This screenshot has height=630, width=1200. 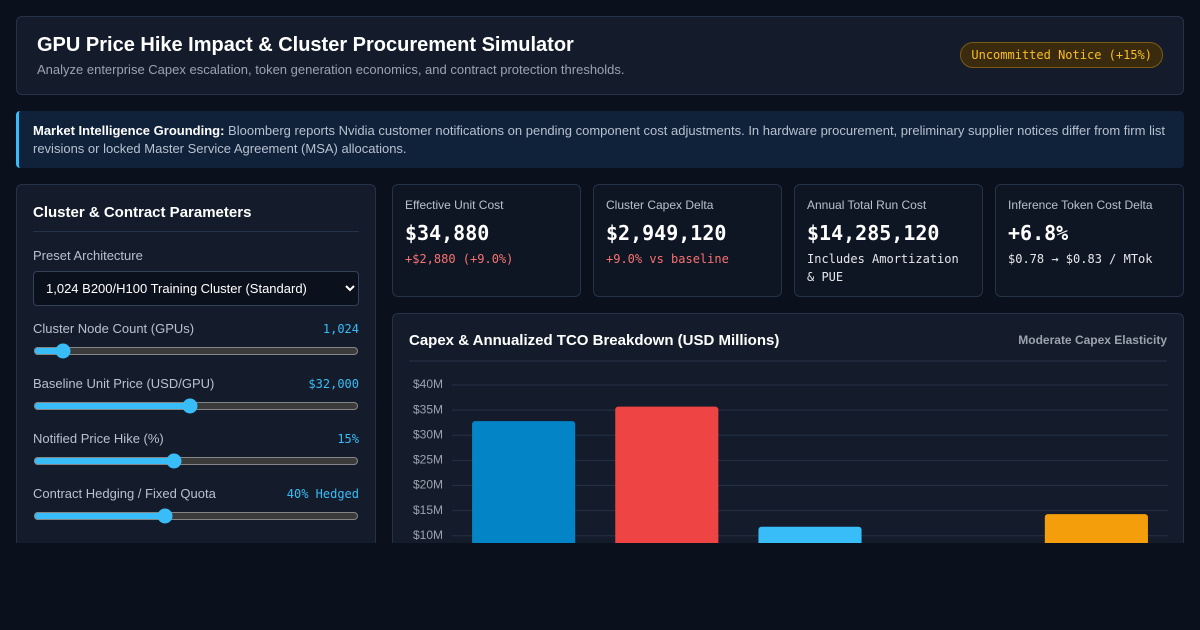 I want to click on field-value: 40% Hedged, so click(x=322, y=494).